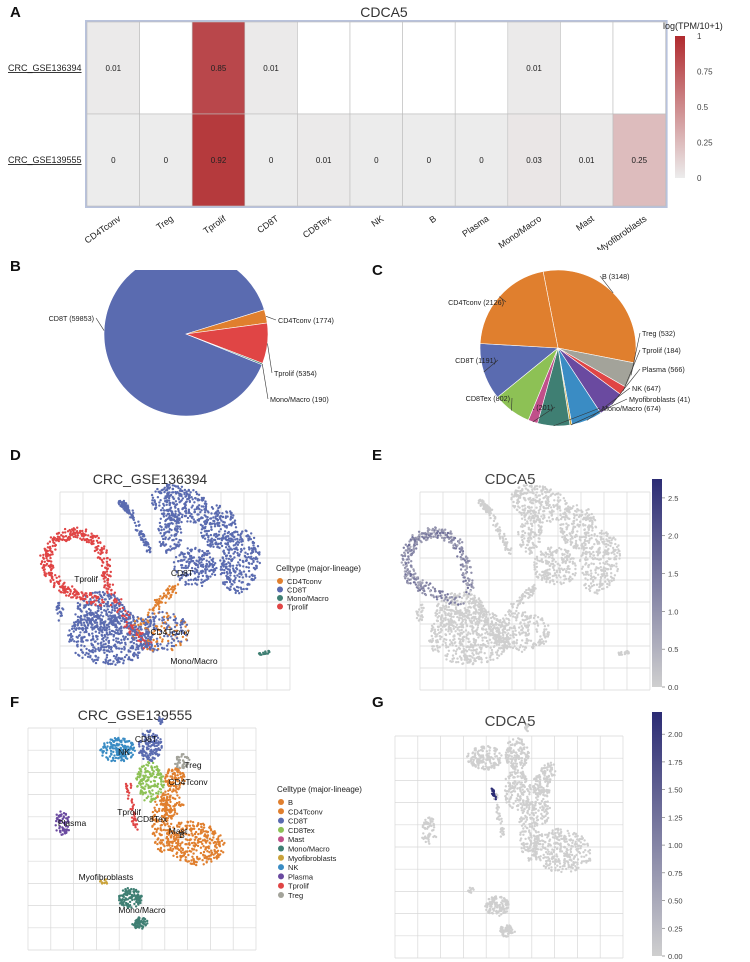  Describe the element at coordinates (510, 479) in the screenshot. I see `feature-e-title: CDCA5` at that location.